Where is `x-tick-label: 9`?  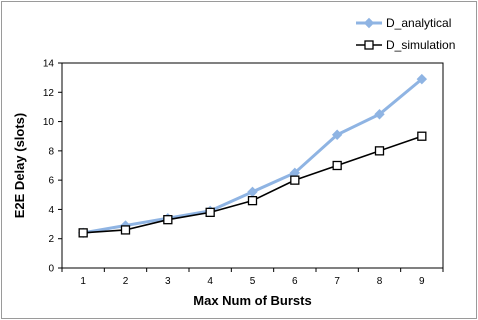 x-tick-label: 9 is located at coordinates (422, 281).